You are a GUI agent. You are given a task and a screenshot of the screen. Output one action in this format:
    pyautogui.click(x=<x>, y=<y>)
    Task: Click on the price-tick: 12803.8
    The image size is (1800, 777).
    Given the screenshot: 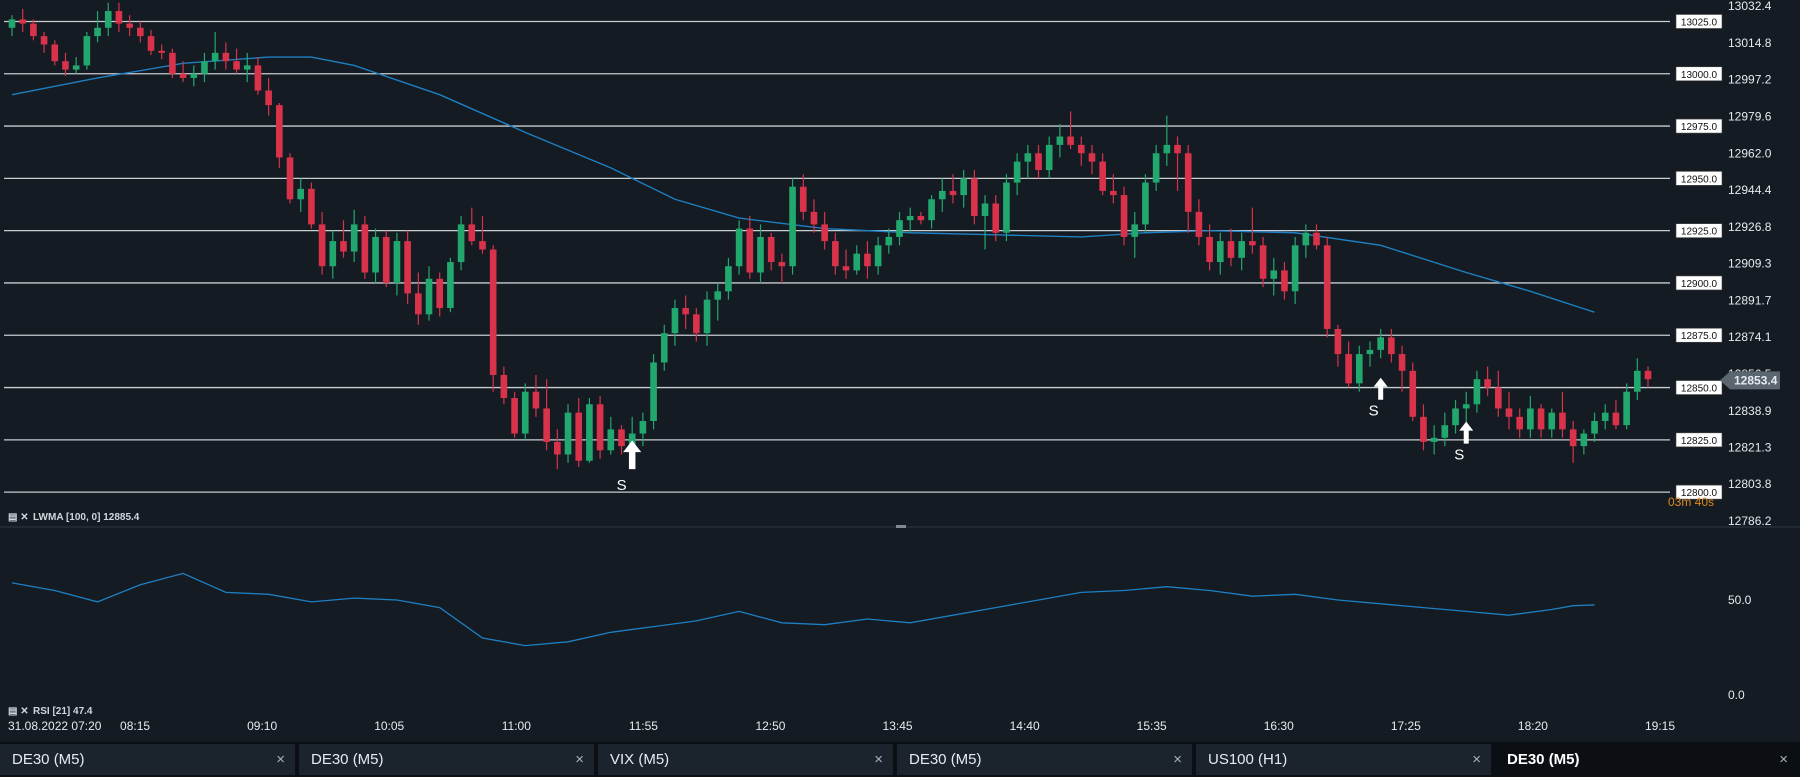 What is the action you would take?
    pyautogui.click(x=1750, y=484)
    